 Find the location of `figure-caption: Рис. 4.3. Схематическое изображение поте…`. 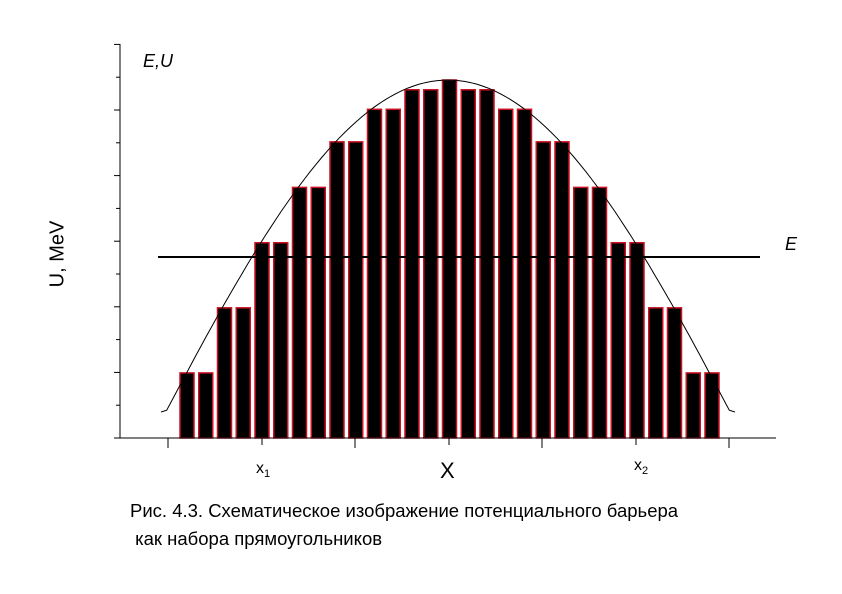

figure-caption: Рис. 4.3. Схематическое изображение поте… is located at coordinates (404, 525).